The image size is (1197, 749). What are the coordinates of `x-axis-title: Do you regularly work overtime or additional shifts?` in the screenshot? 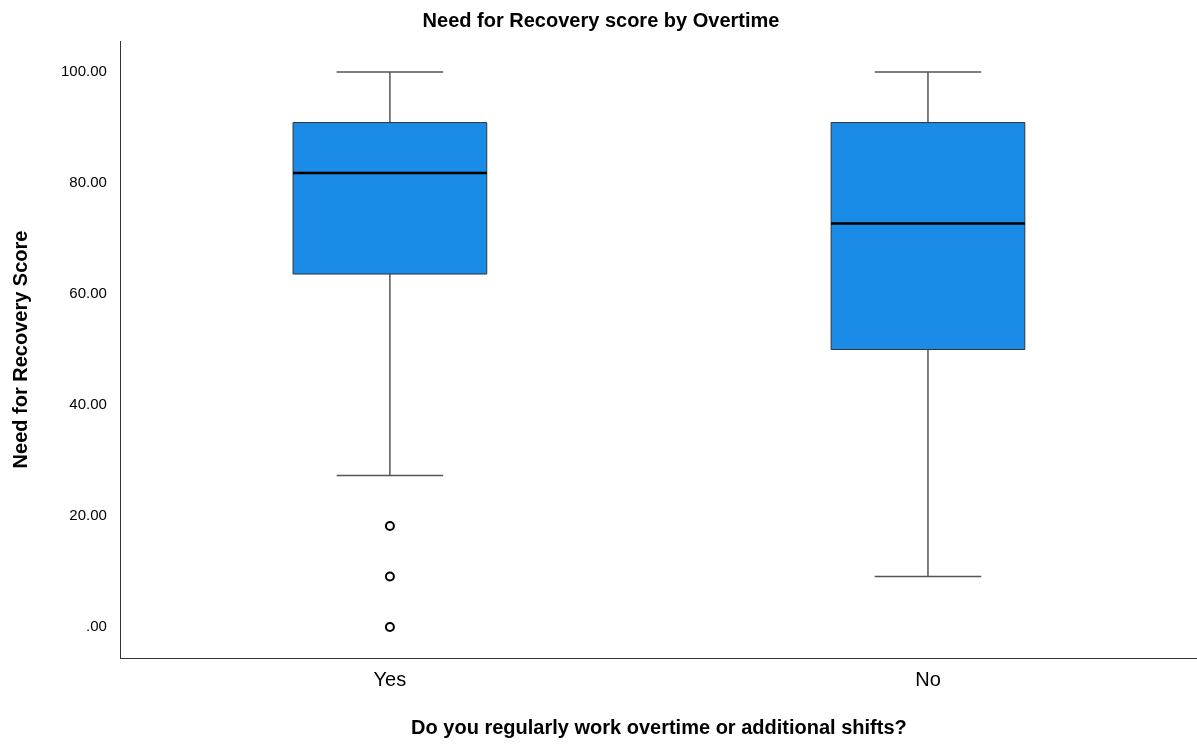 It's located at (659, 726).